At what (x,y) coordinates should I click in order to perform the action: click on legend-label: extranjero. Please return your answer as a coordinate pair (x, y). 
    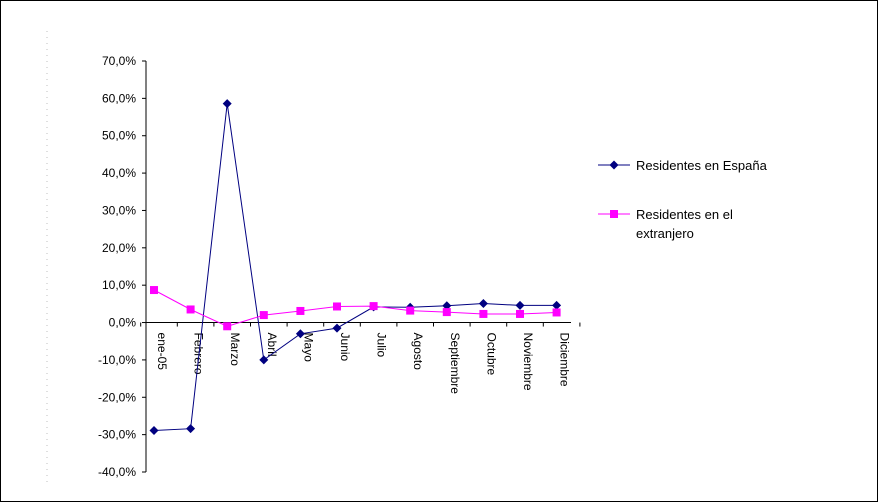
    Looking at the image, I should click on (665, 233).